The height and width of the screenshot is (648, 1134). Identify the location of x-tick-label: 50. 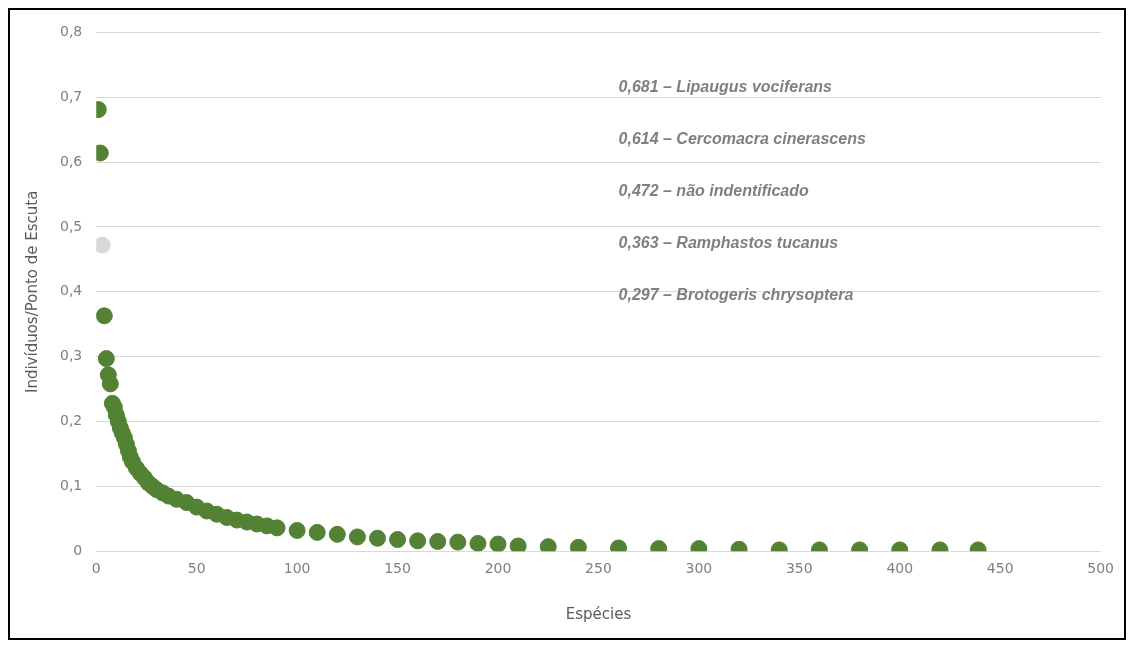
(196, 568).